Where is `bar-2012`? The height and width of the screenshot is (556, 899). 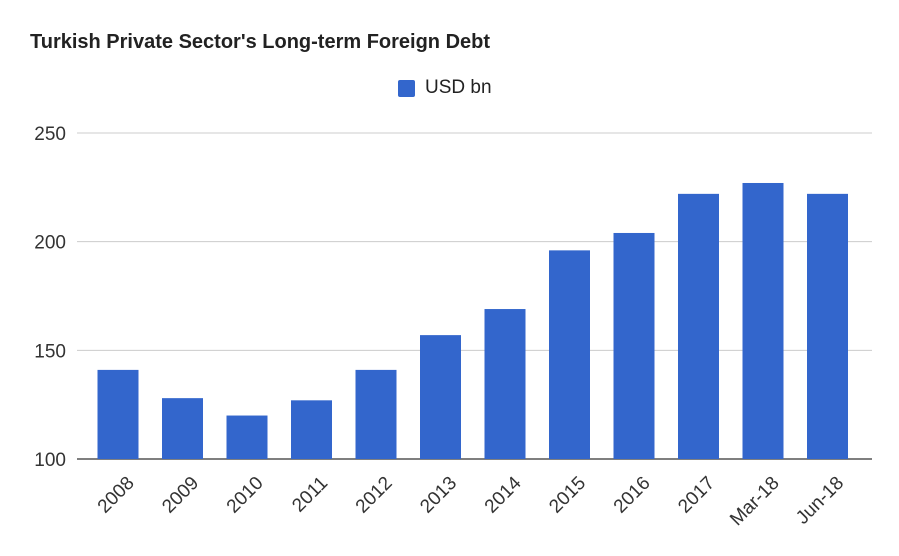
bar-2012 is located at coordinates (376, 414).